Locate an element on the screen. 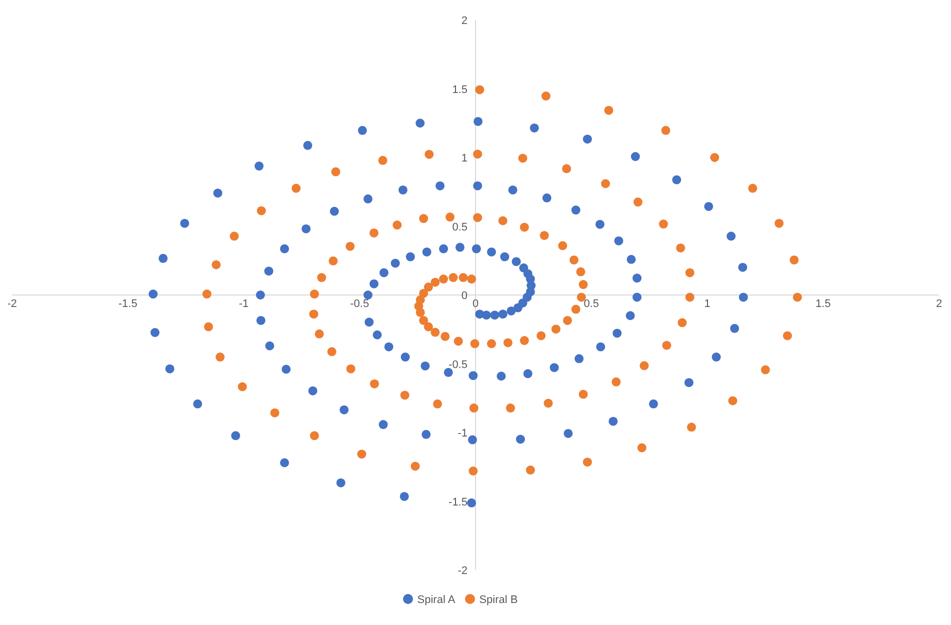 The width and height of the screenshot is (951, 625). x-tick-label: -1.5 is located at coordinates (128, 304).